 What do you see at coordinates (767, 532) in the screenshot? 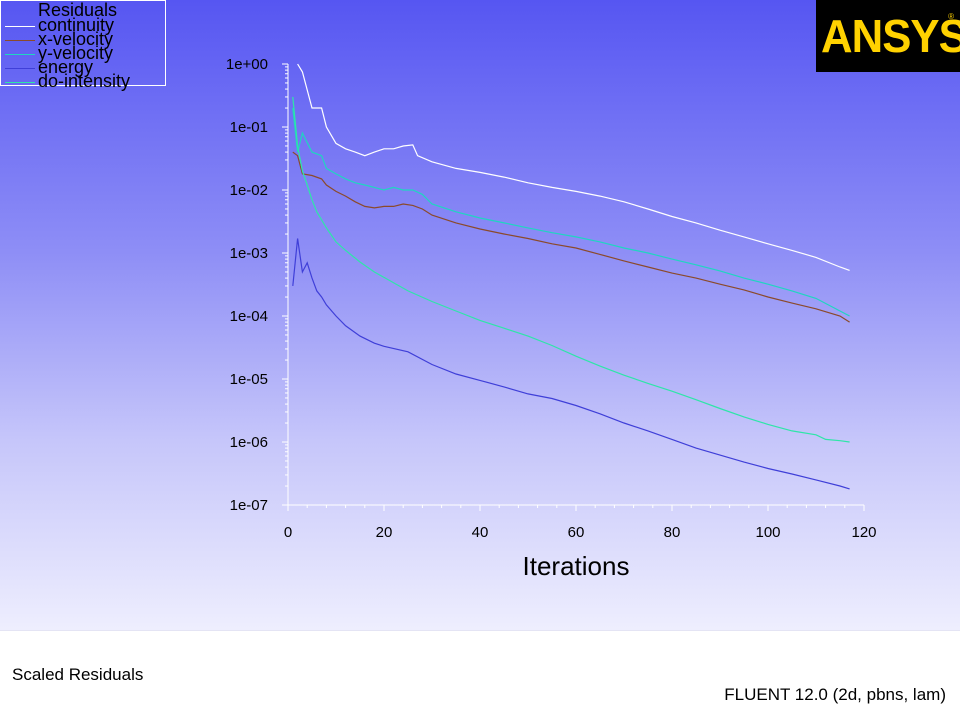
I see `x-tick-label: 100` at bounding box center [767, 532].